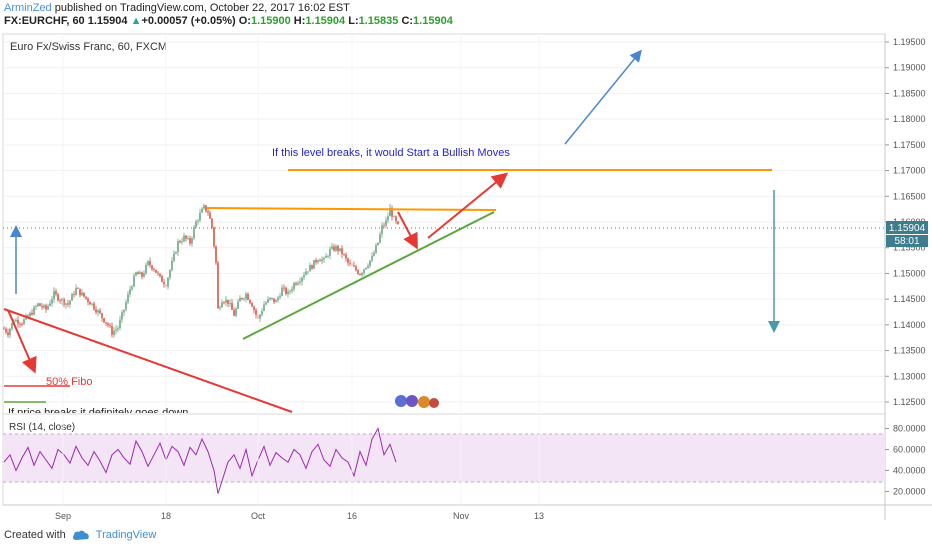 This screenshot has height=550, width=932. Describe the element at coordinates (80, 535) in the screenshot. I see `footer: Created with TradingView` at that location.